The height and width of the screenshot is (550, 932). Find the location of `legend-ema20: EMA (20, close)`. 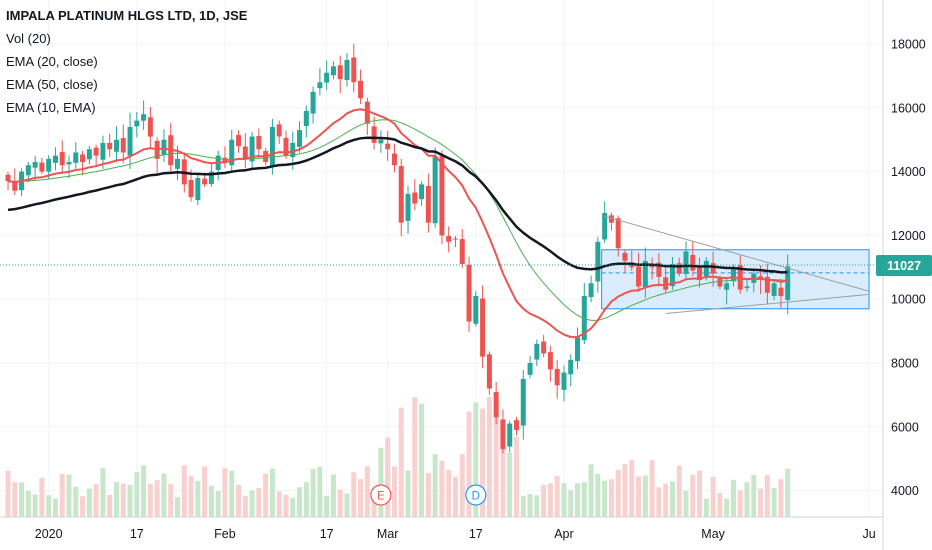

legend-ema20: EMA (20, close) is located at coordinates (52, 61).